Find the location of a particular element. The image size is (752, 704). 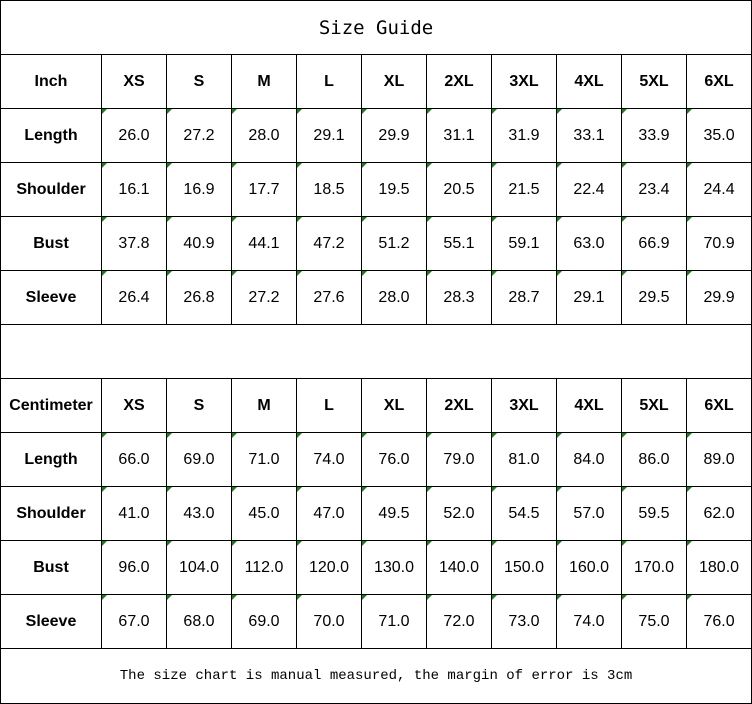

measurement-cell: 72.0 is located at coordinates (459, 621).